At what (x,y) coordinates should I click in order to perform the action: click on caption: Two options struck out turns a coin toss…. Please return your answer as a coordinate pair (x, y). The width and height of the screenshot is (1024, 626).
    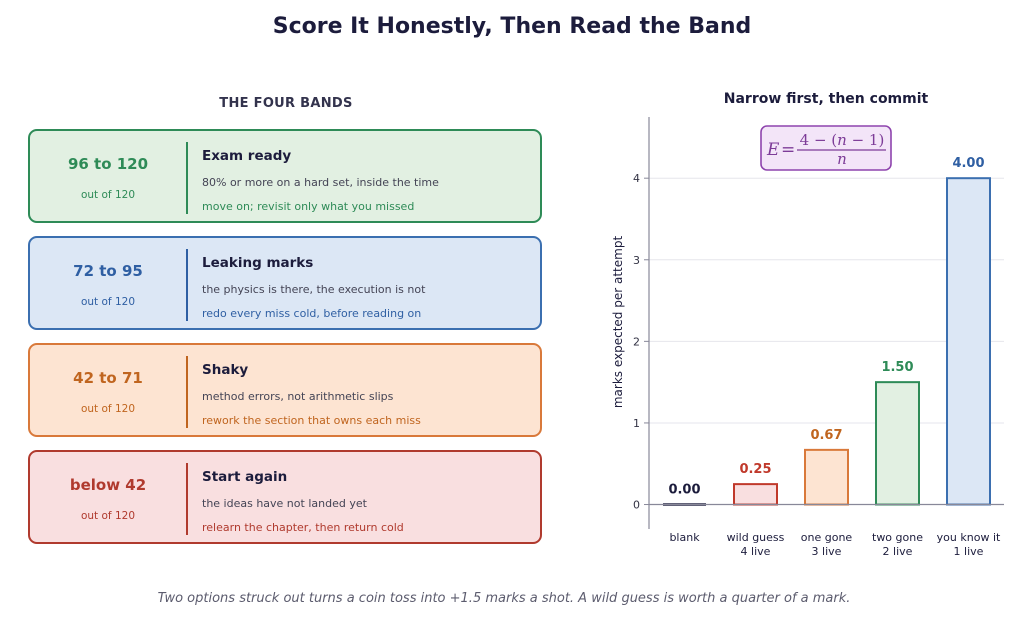
    Looking at the image, I should click on (504, 598).